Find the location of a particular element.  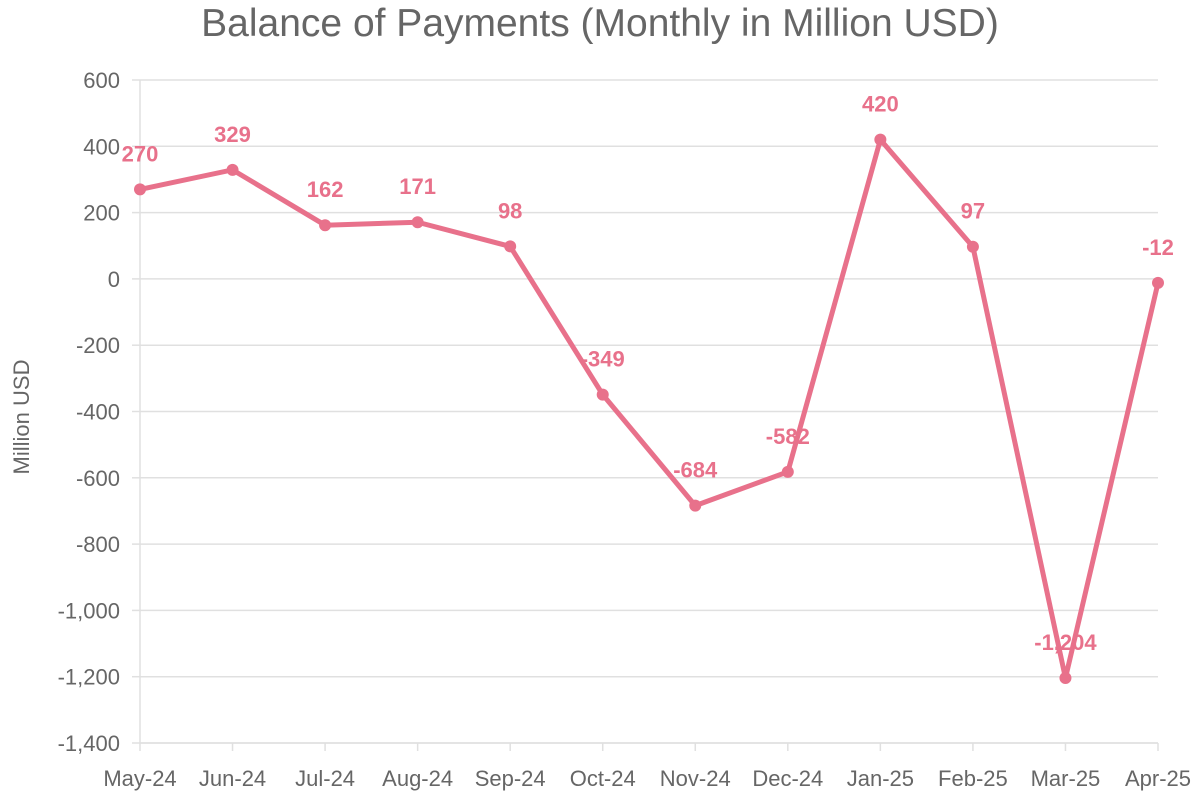

x-tick-label: Dec-24 is located at coordinates (787, 778).